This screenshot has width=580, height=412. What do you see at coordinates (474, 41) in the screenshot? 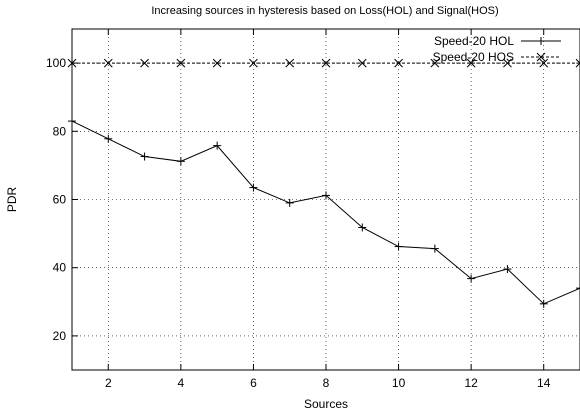
I see `legend-label: Speed-20 HOL` at bounding box center [474, 41].